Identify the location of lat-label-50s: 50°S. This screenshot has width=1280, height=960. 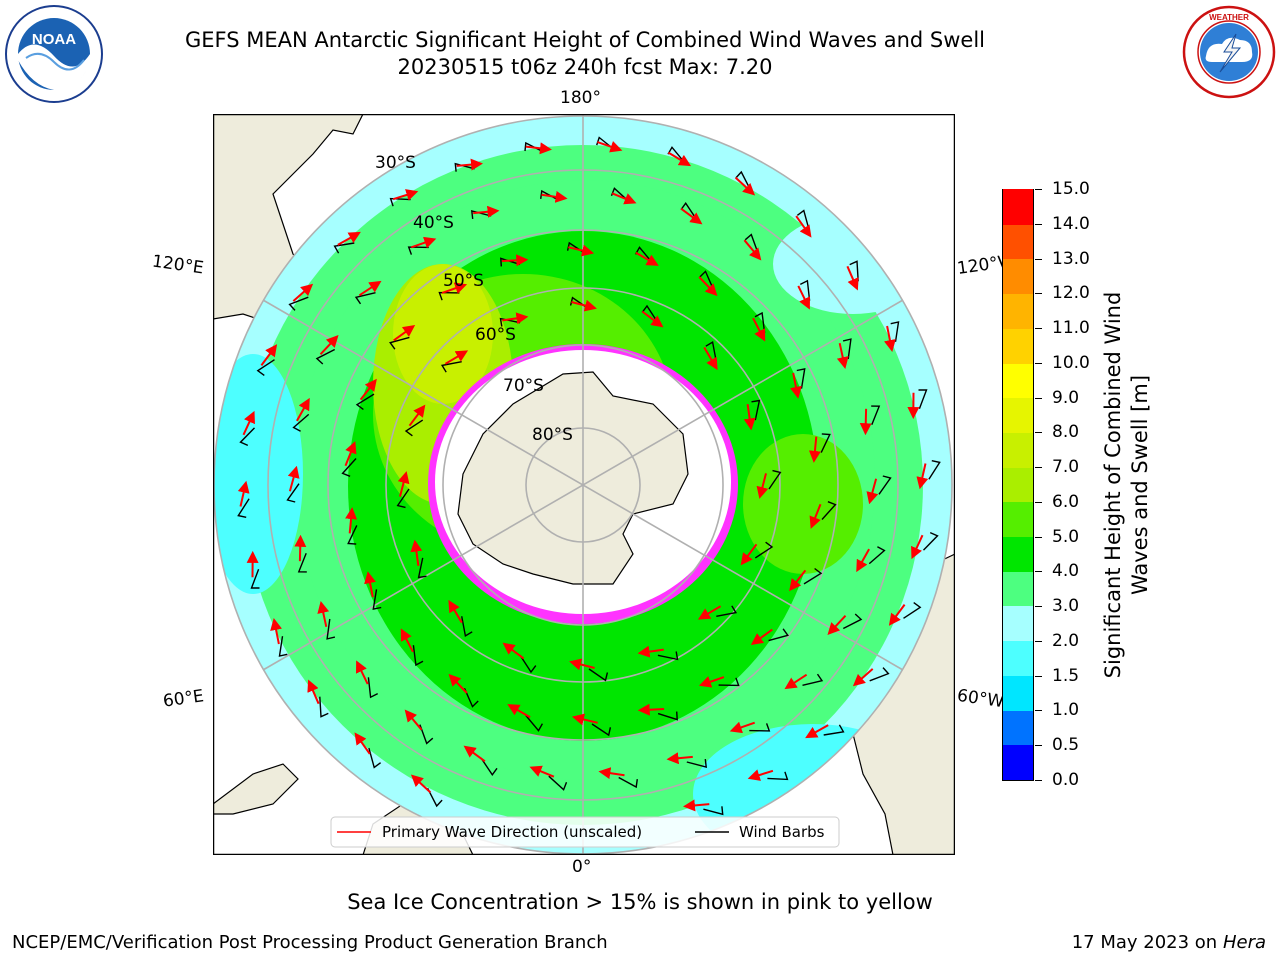
(463, 281).